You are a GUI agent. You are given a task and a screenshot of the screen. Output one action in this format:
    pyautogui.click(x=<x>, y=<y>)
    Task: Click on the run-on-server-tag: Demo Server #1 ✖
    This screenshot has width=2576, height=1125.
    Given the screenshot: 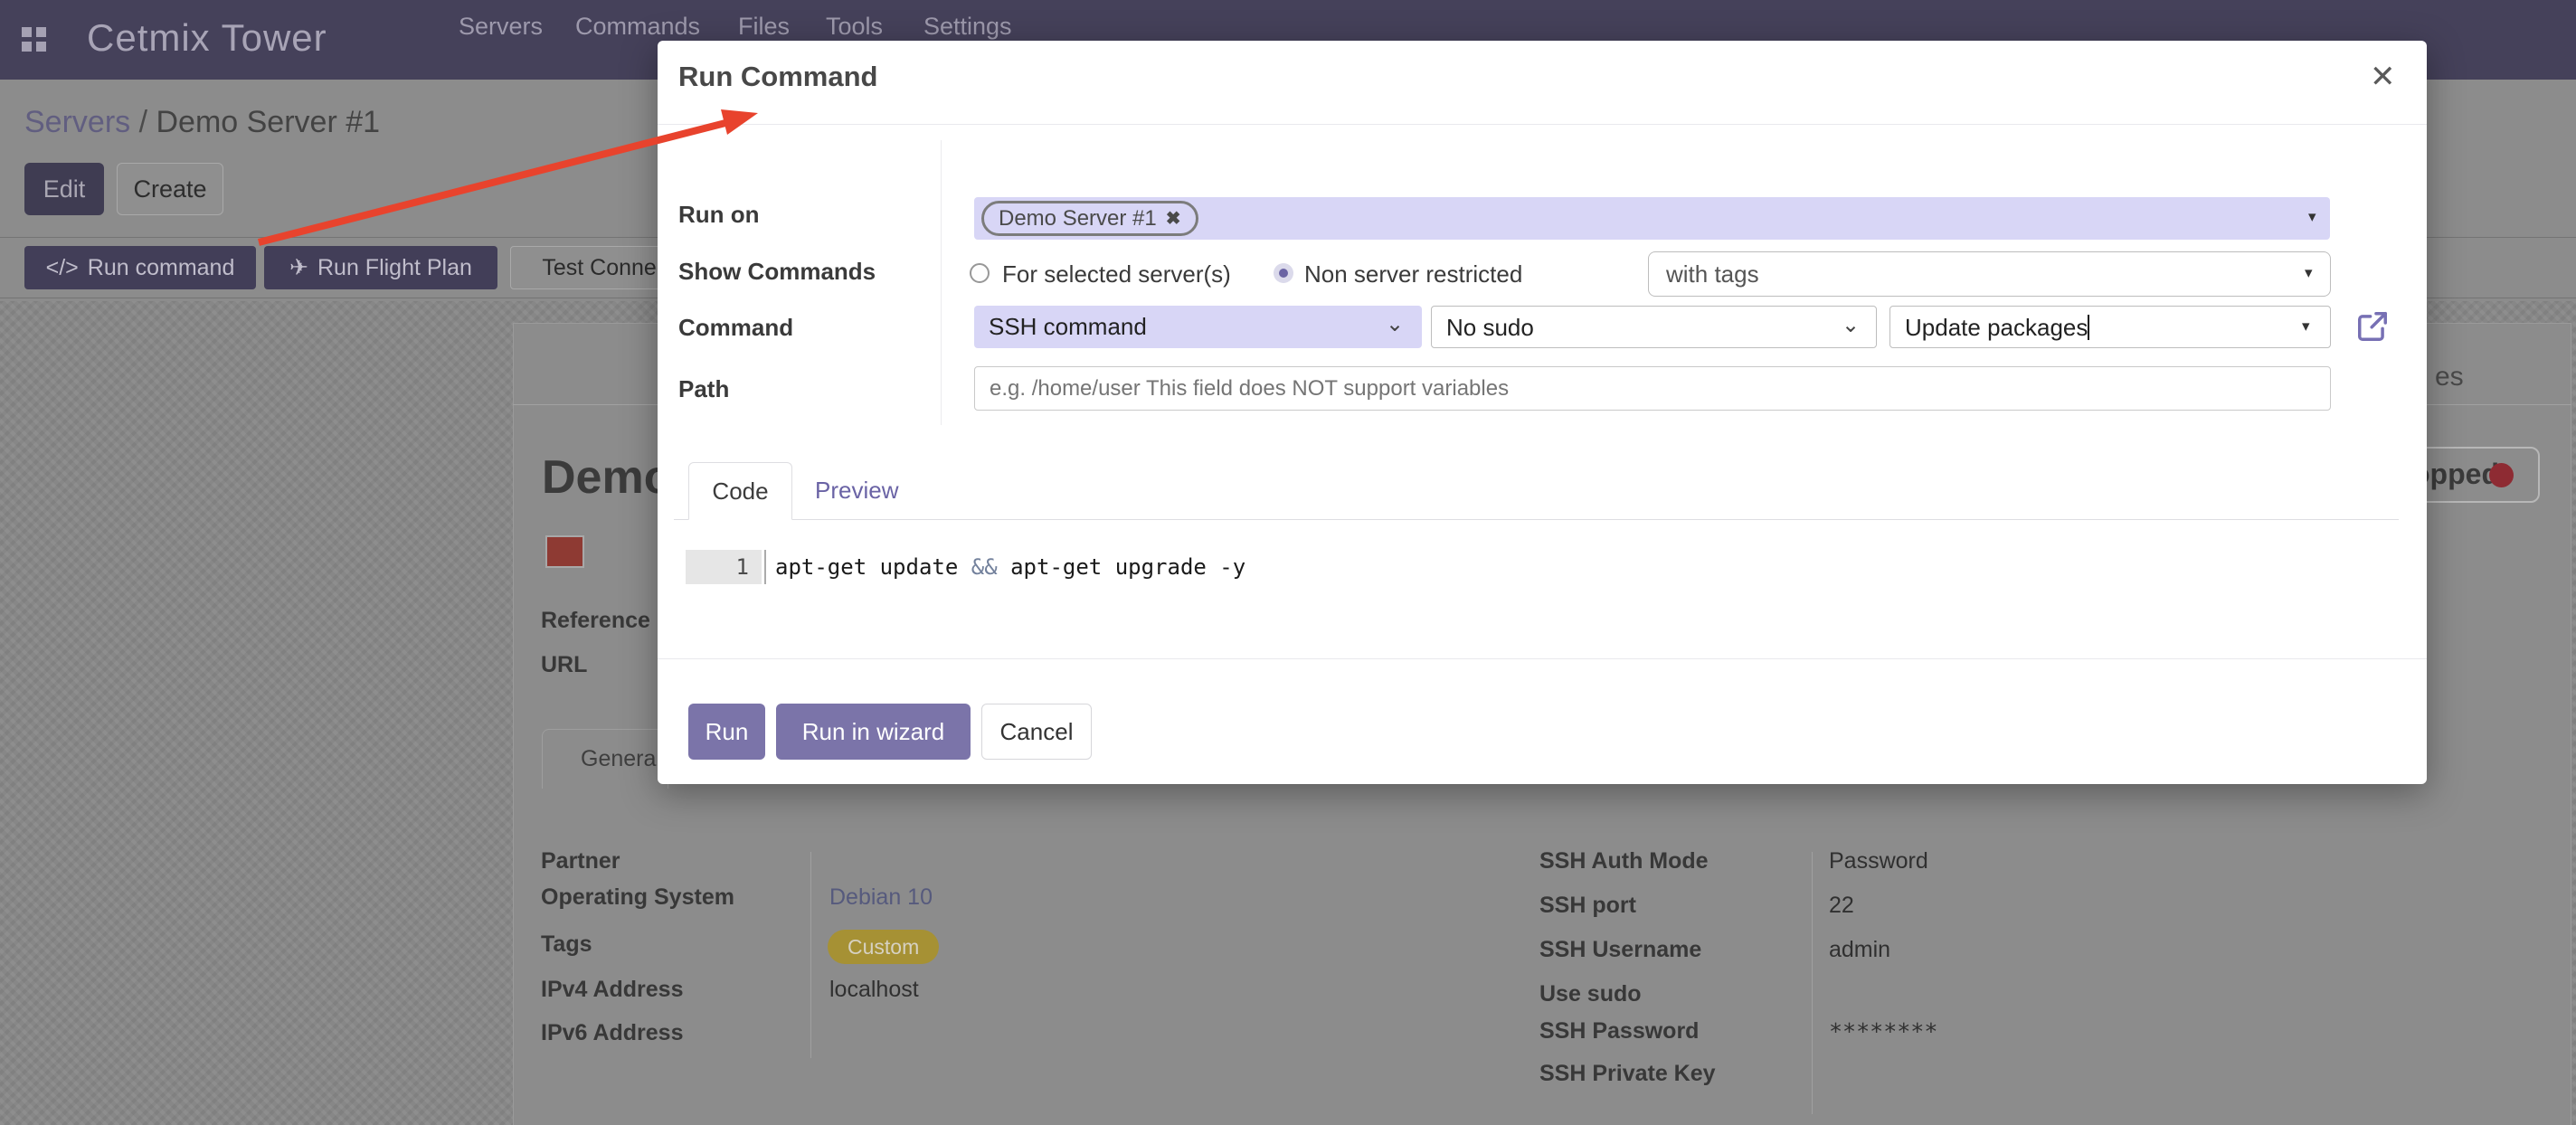 What is the action you would take?
    pyautogui.click(x=1089, y=218)
    